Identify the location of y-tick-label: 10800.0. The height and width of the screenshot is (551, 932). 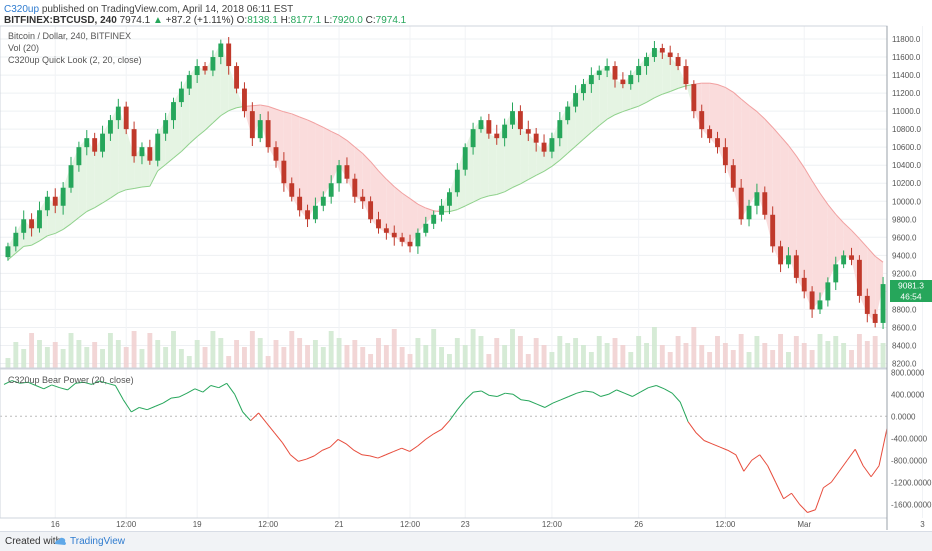
(906, 129).